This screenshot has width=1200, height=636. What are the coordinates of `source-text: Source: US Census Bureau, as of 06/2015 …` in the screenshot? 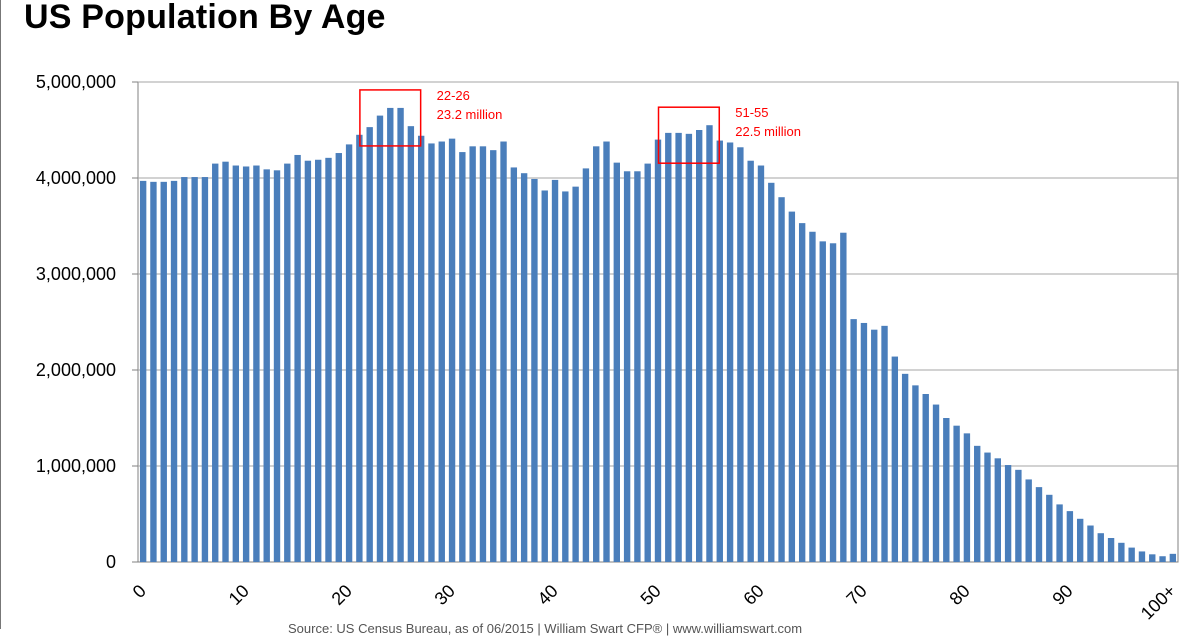 It's located at (545, 628).